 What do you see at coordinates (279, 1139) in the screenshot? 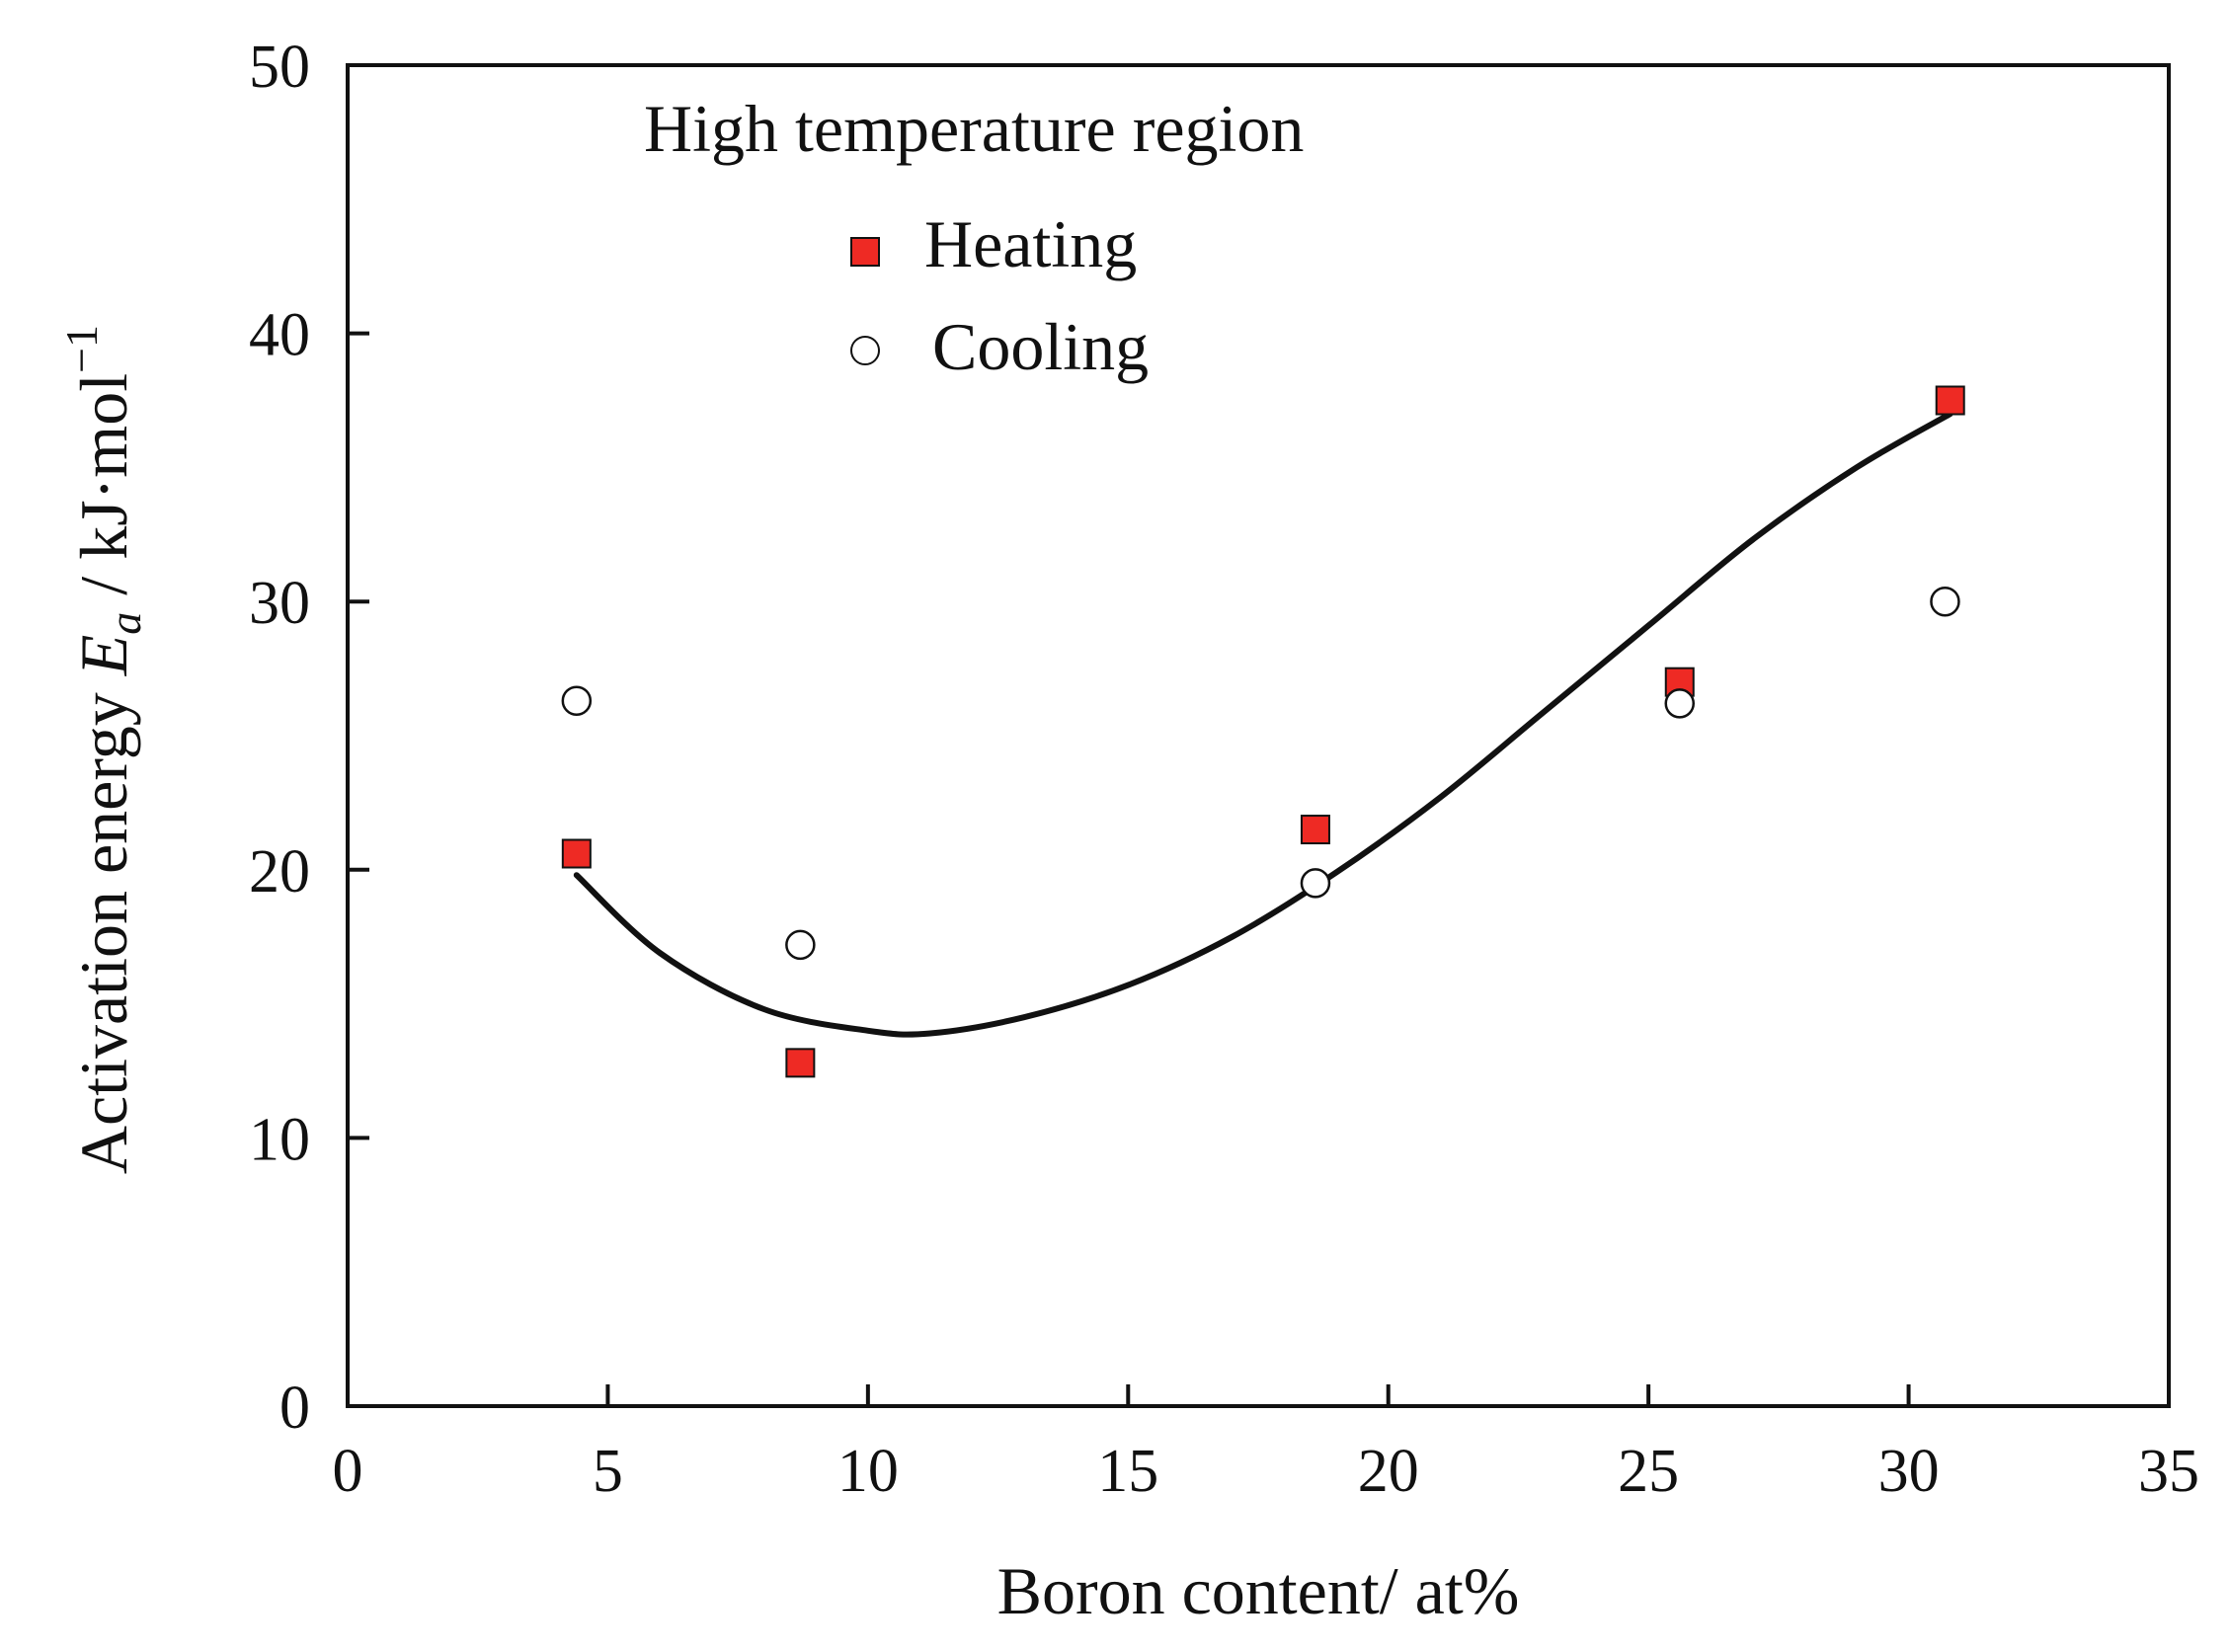
I see `y-tick-label: 10` at bounding box center [279, 1139].